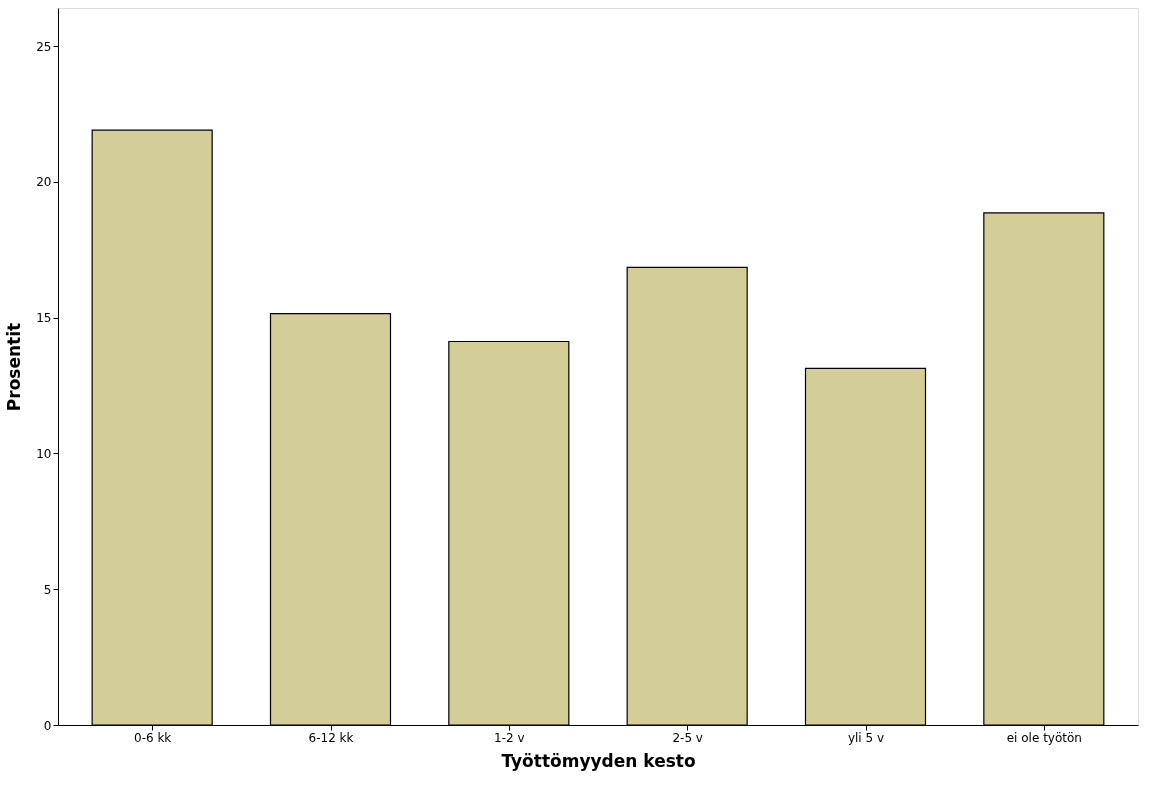 Image resolution: width=1165 pixels, height=807 pixels. Describe the element at coordinates (14, 367) in the screenshot. I see `y-axis-title: Prosentit` at that location.